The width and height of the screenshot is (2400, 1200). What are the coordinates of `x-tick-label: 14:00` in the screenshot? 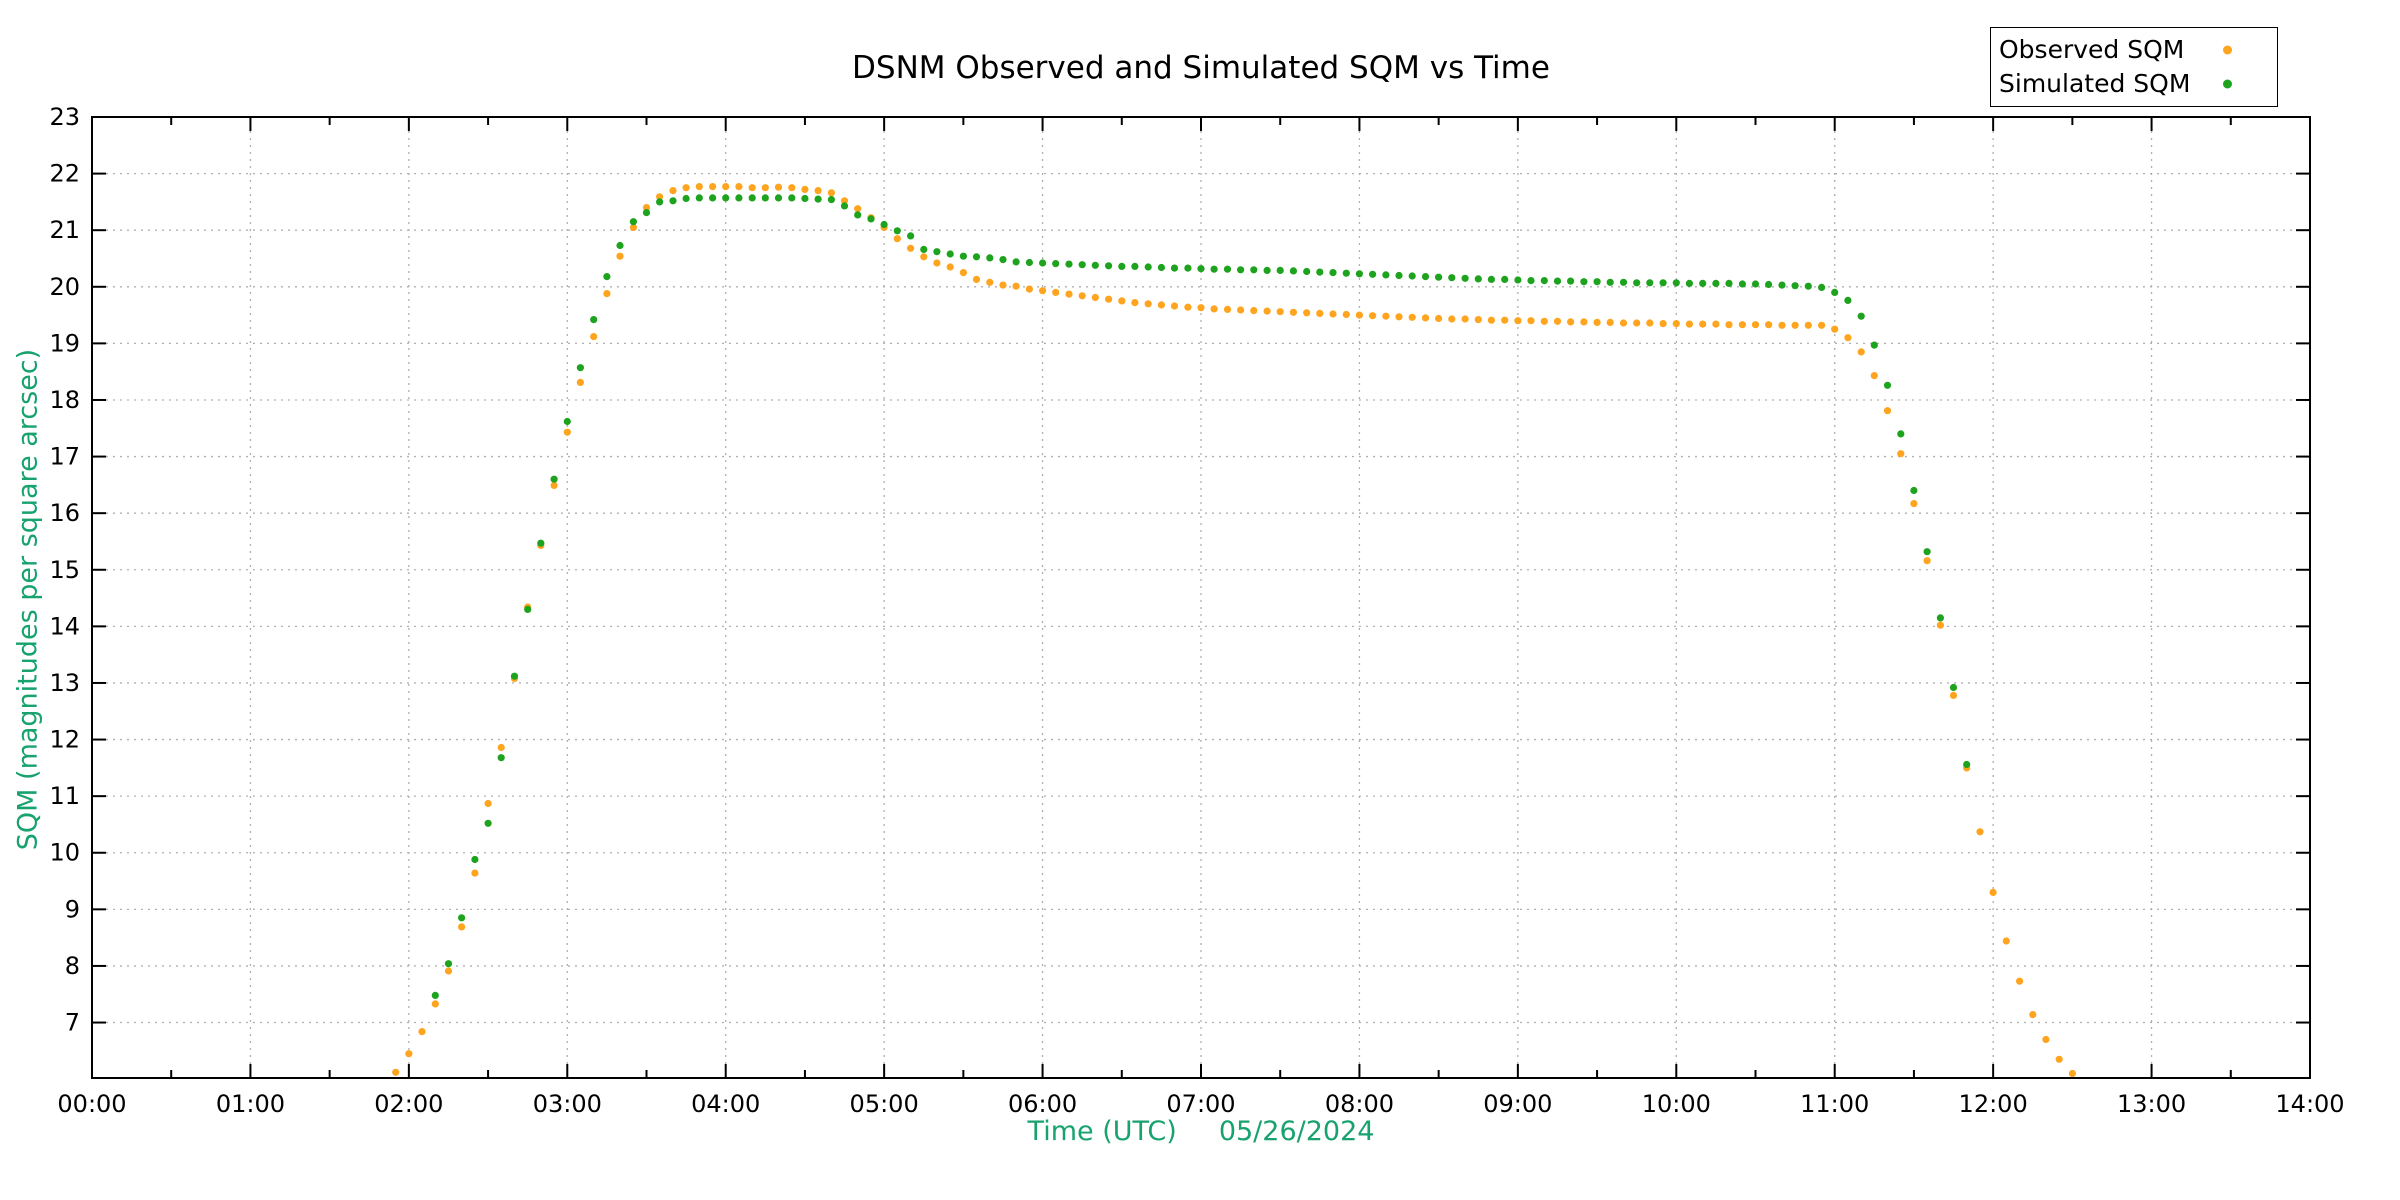 It's located at (2309, 1104).